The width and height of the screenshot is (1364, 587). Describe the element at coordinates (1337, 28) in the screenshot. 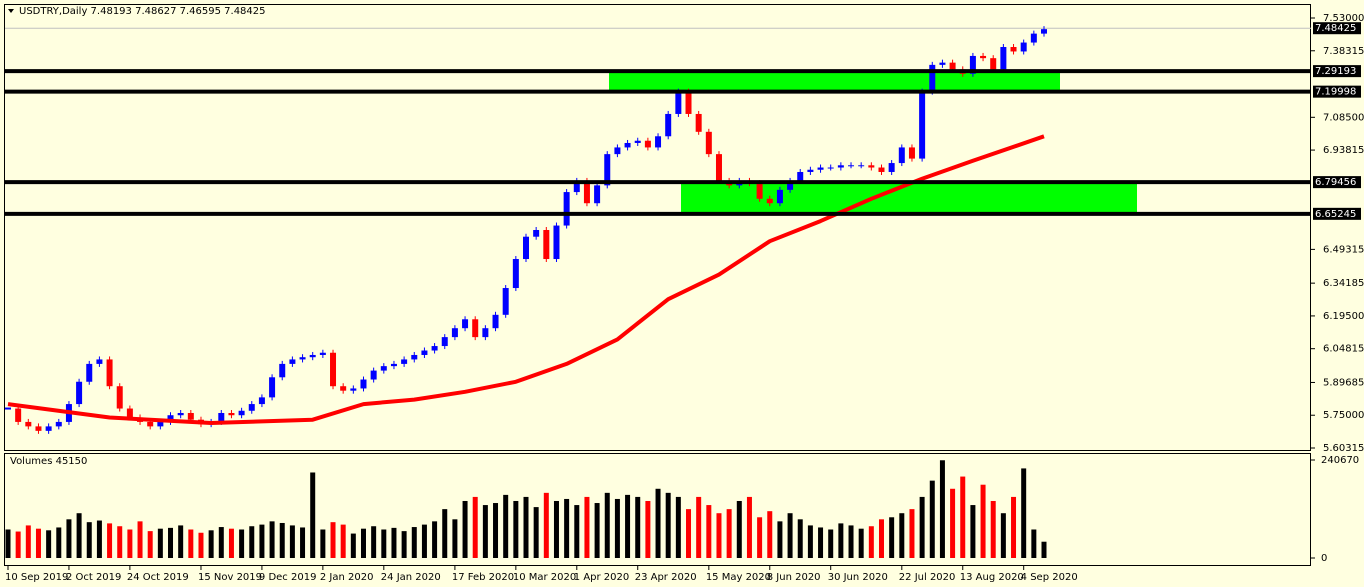

I see `price-label-box` at that location.